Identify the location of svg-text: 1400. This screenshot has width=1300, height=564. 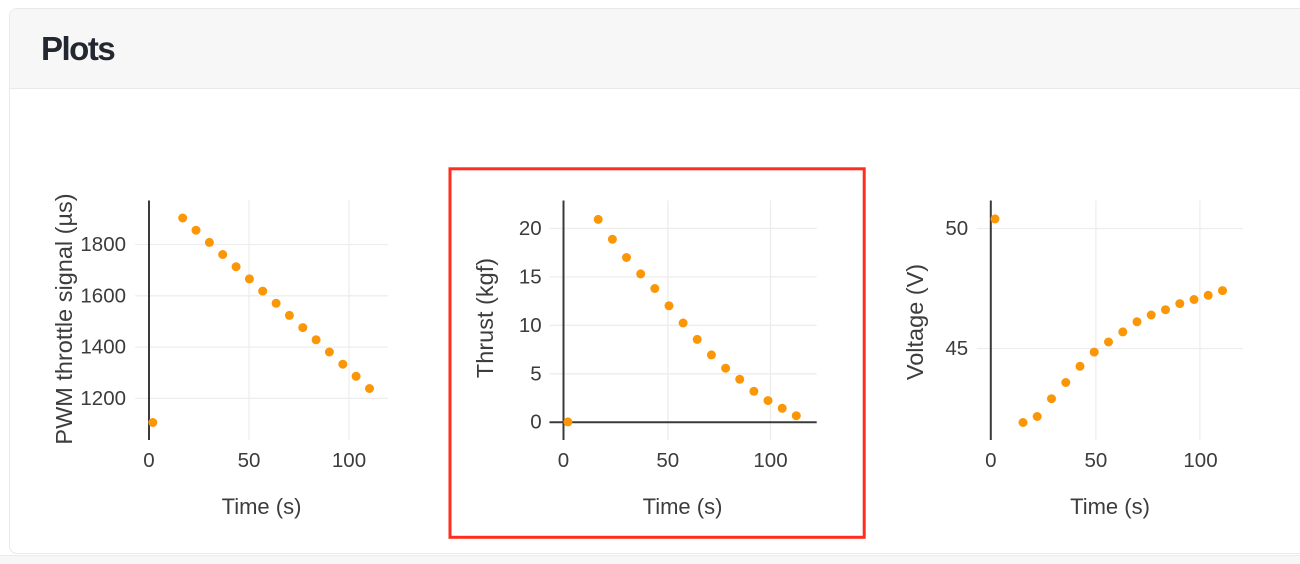
(103, 347).